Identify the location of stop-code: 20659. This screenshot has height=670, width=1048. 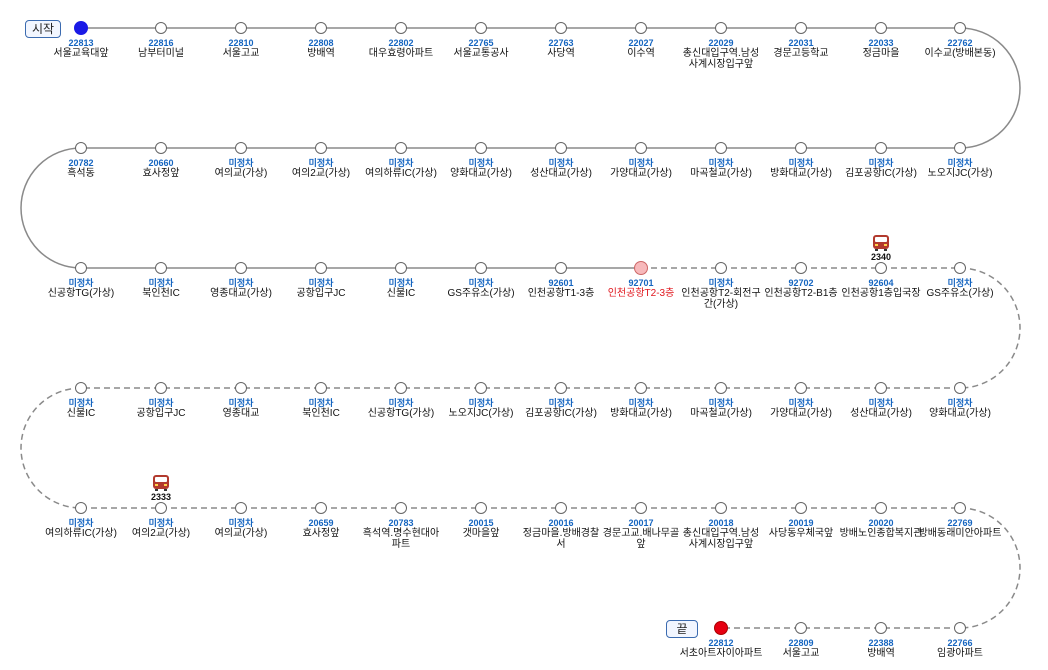
(321, 523).